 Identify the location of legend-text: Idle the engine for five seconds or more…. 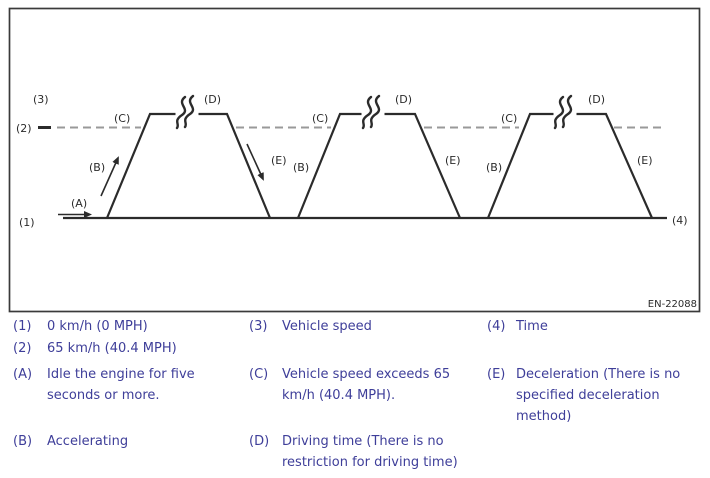
(121, 385).